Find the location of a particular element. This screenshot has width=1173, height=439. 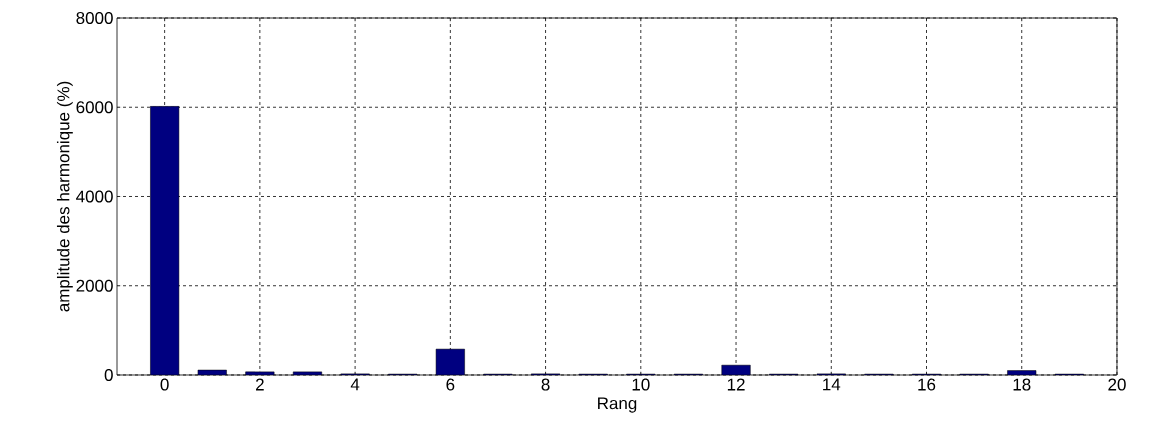

x-tick-label: 18 is located at coordinates (1022, 384).